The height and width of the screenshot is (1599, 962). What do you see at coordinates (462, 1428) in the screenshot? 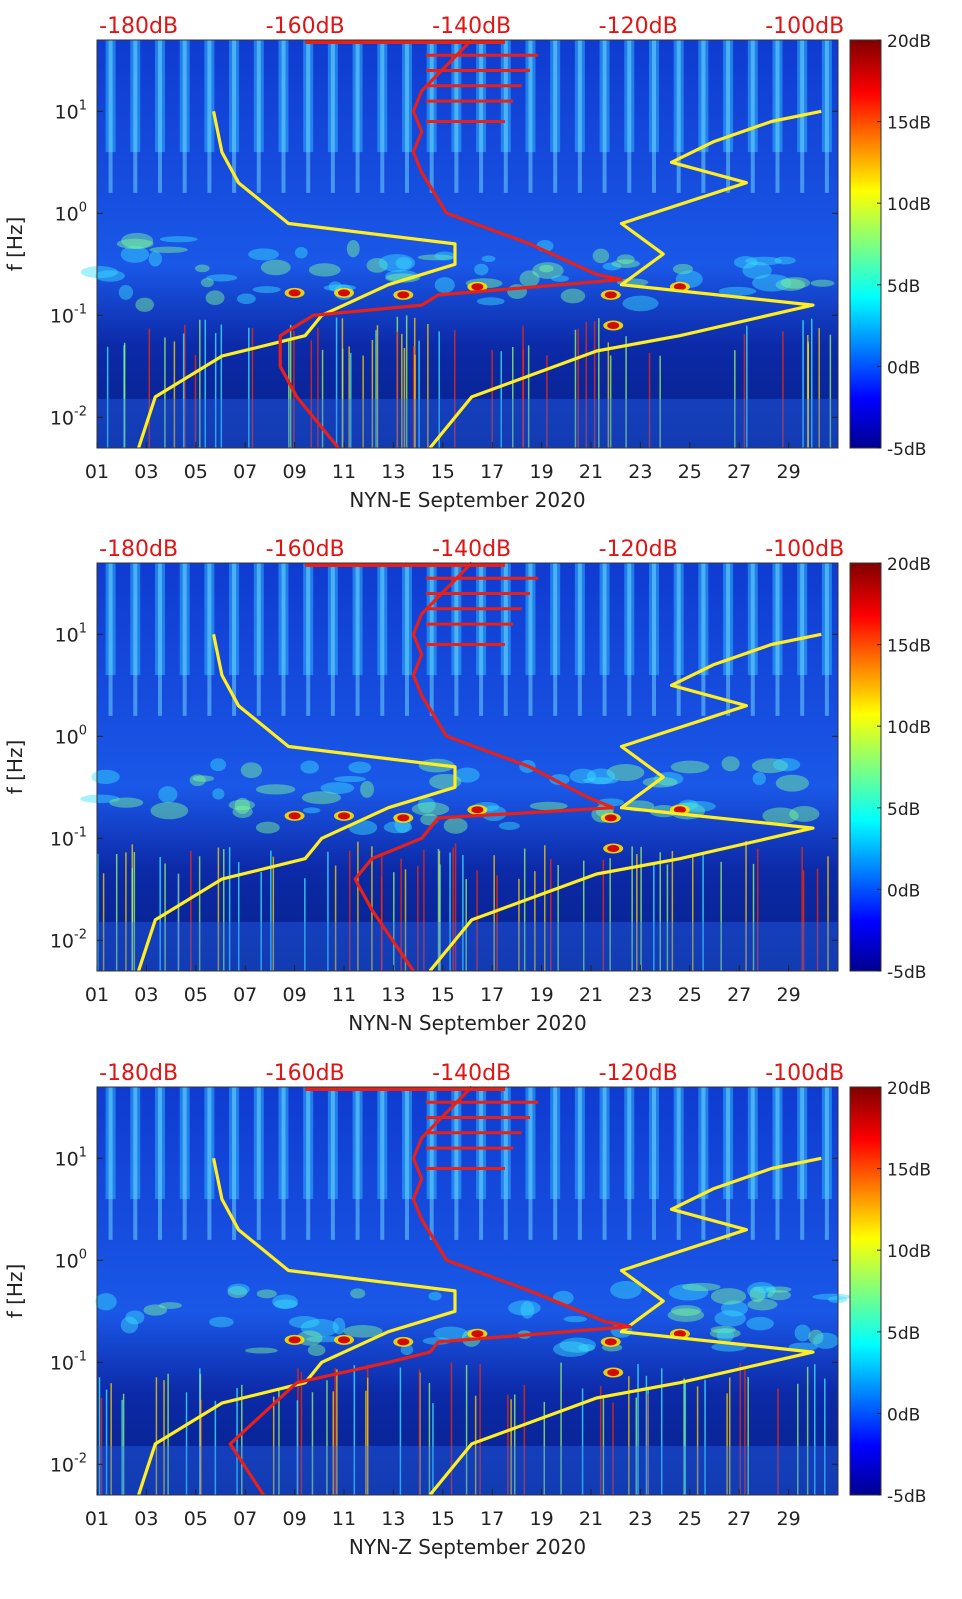
I see `low-frequency-spikes` at bounding box center [462, 1428].